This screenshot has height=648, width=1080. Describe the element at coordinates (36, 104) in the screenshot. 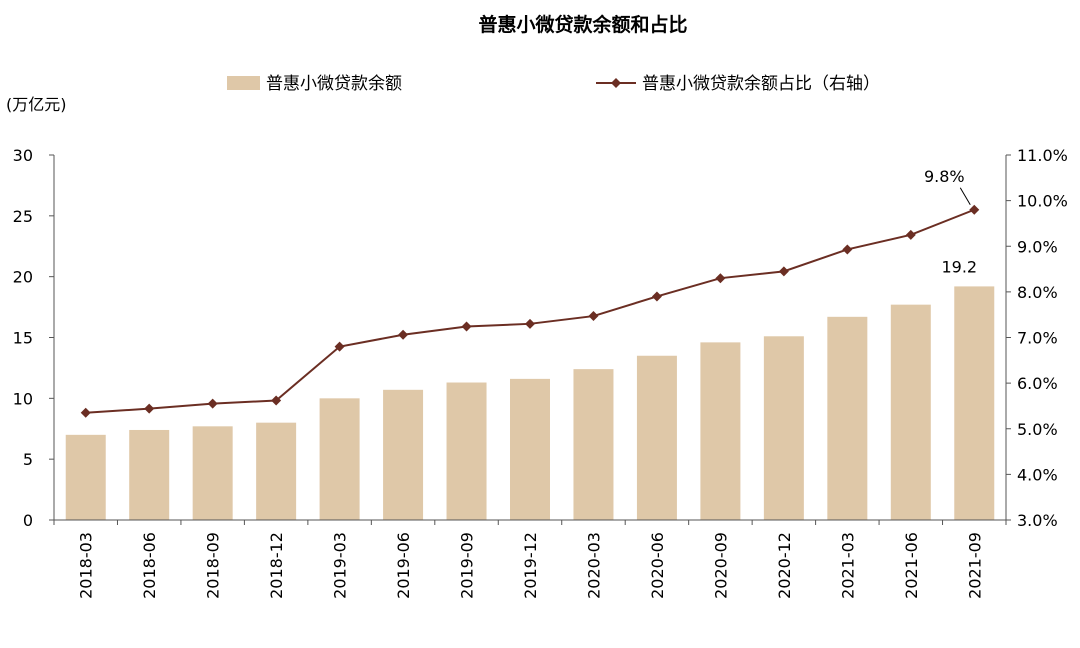

I see `left-axis-unit: (万亿元)` at that location.